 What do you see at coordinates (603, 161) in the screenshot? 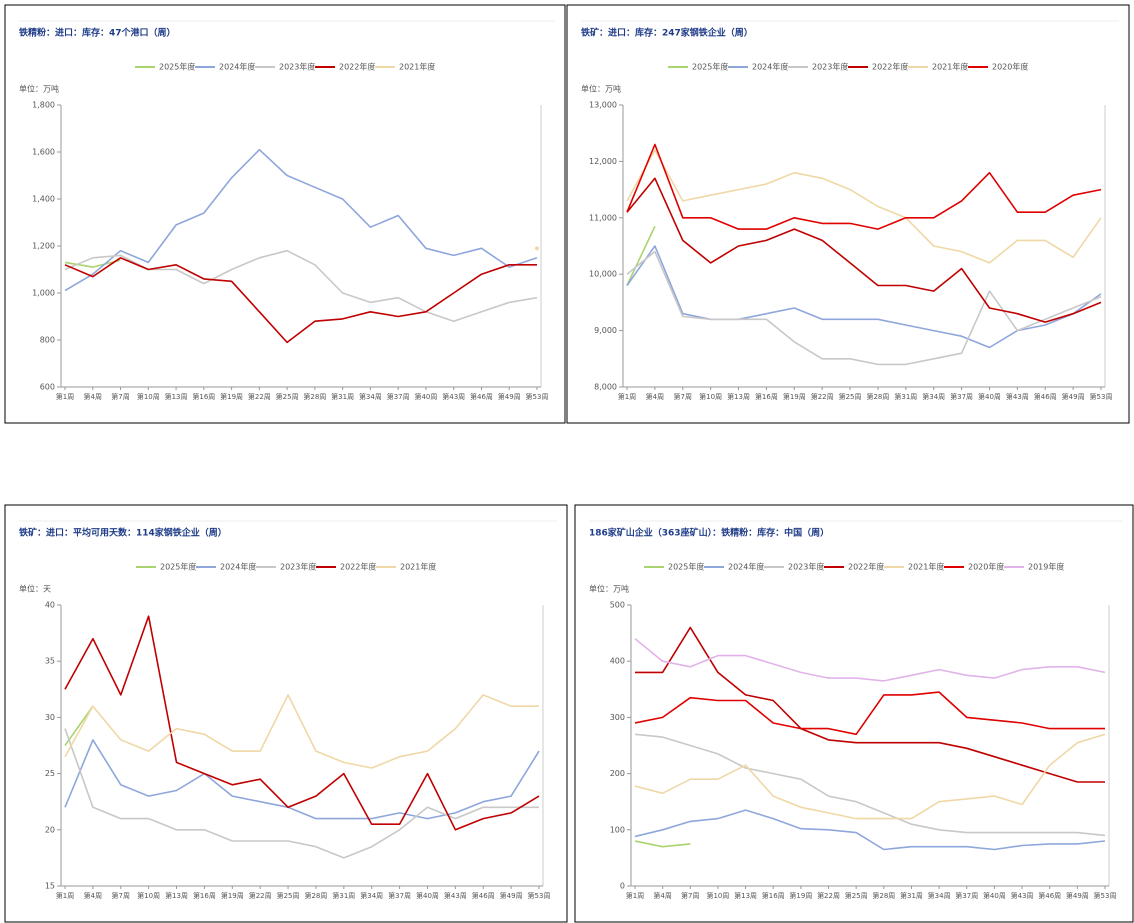
I see `y-tick-label: 12,000` at bounding box center [603, 161].